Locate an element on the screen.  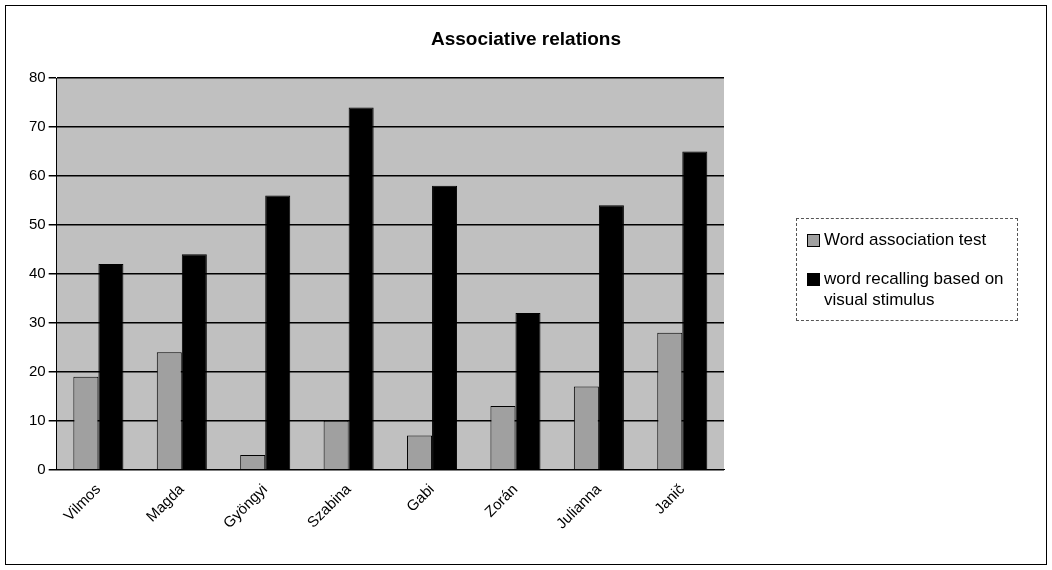
y-tick-label: 20 is located at coordinates (37, 370).